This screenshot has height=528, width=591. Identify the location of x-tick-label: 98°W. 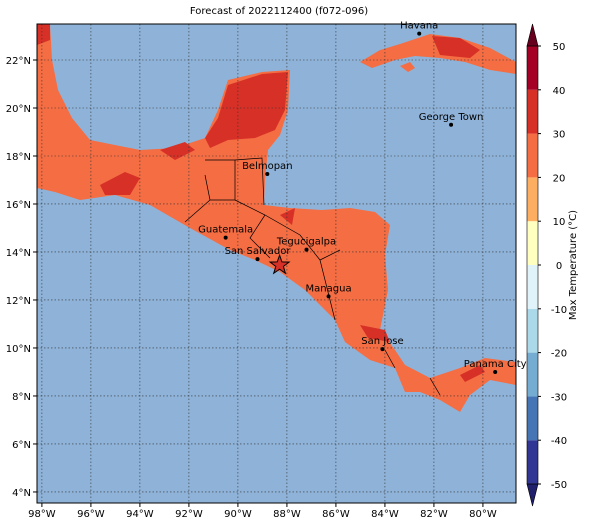
(42, 514).